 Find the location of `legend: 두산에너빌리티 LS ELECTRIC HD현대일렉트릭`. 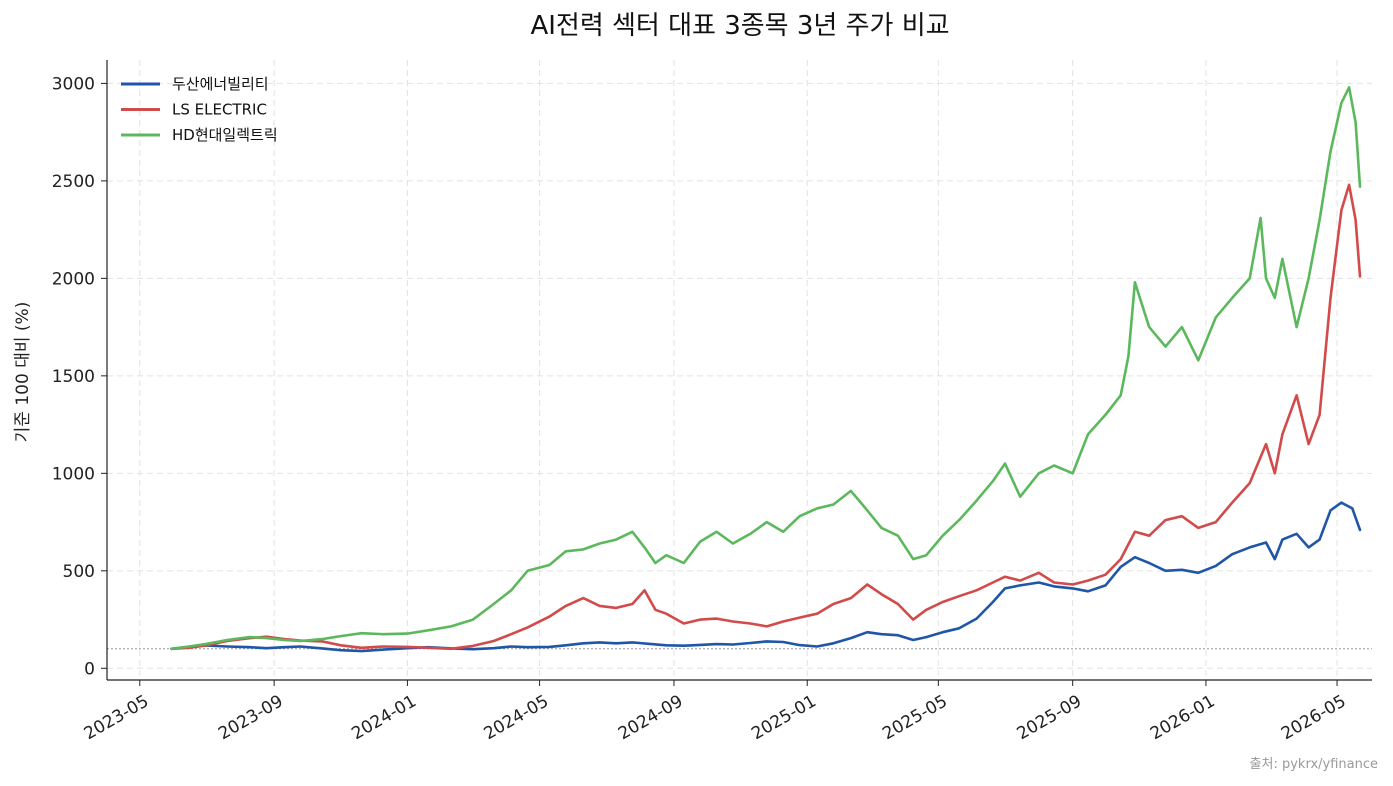

legend: 두산에너빌리티 LS ELECTRIC HD현대일렉트릭 is located at coordinates (199, 109).